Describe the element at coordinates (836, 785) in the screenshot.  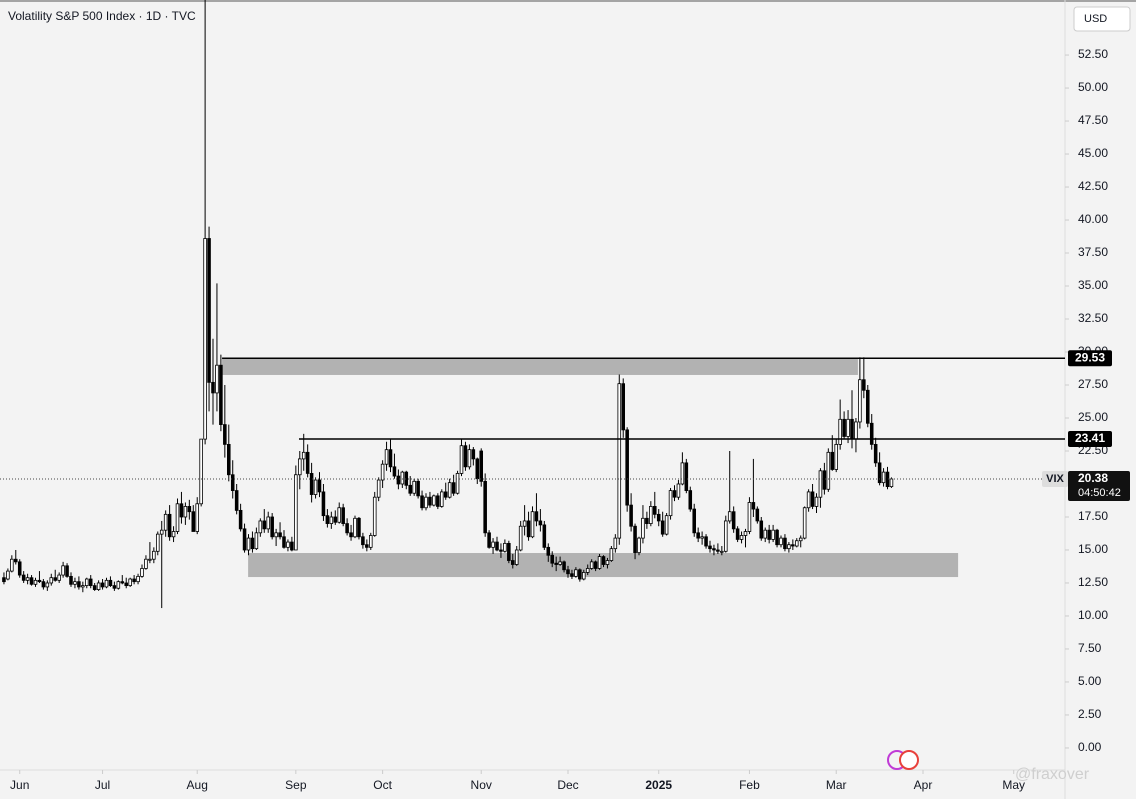
I see `x-tick-label: Mar` at that location.